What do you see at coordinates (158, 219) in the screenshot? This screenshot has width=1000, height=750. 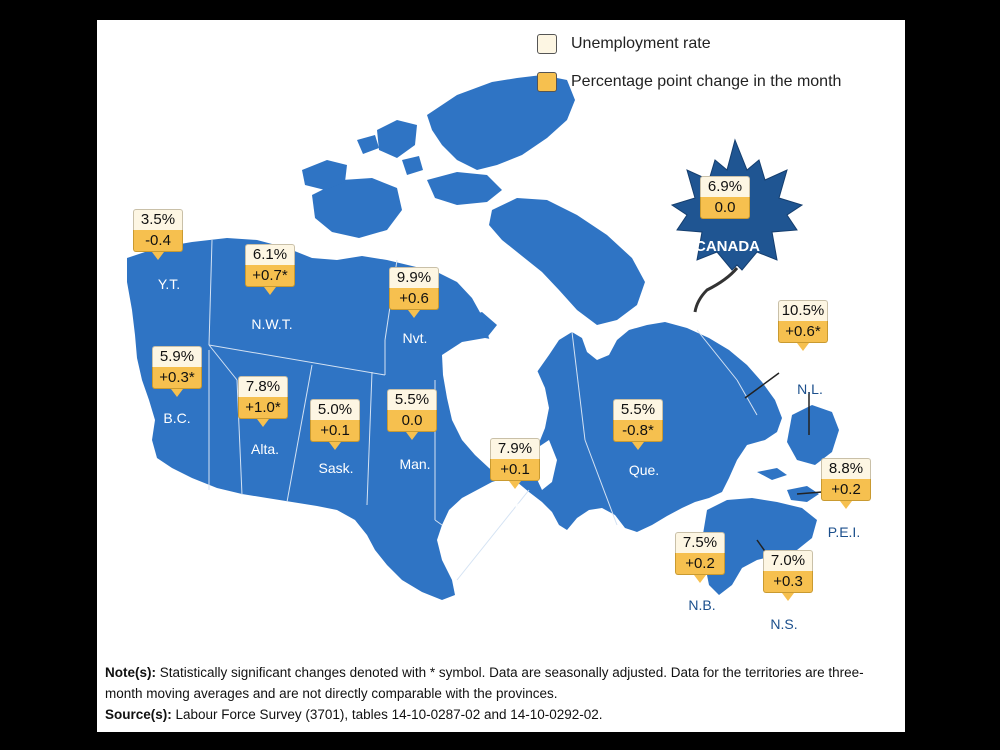 I see `yt-rate: 3.5%` at bounding box center [158, 219].